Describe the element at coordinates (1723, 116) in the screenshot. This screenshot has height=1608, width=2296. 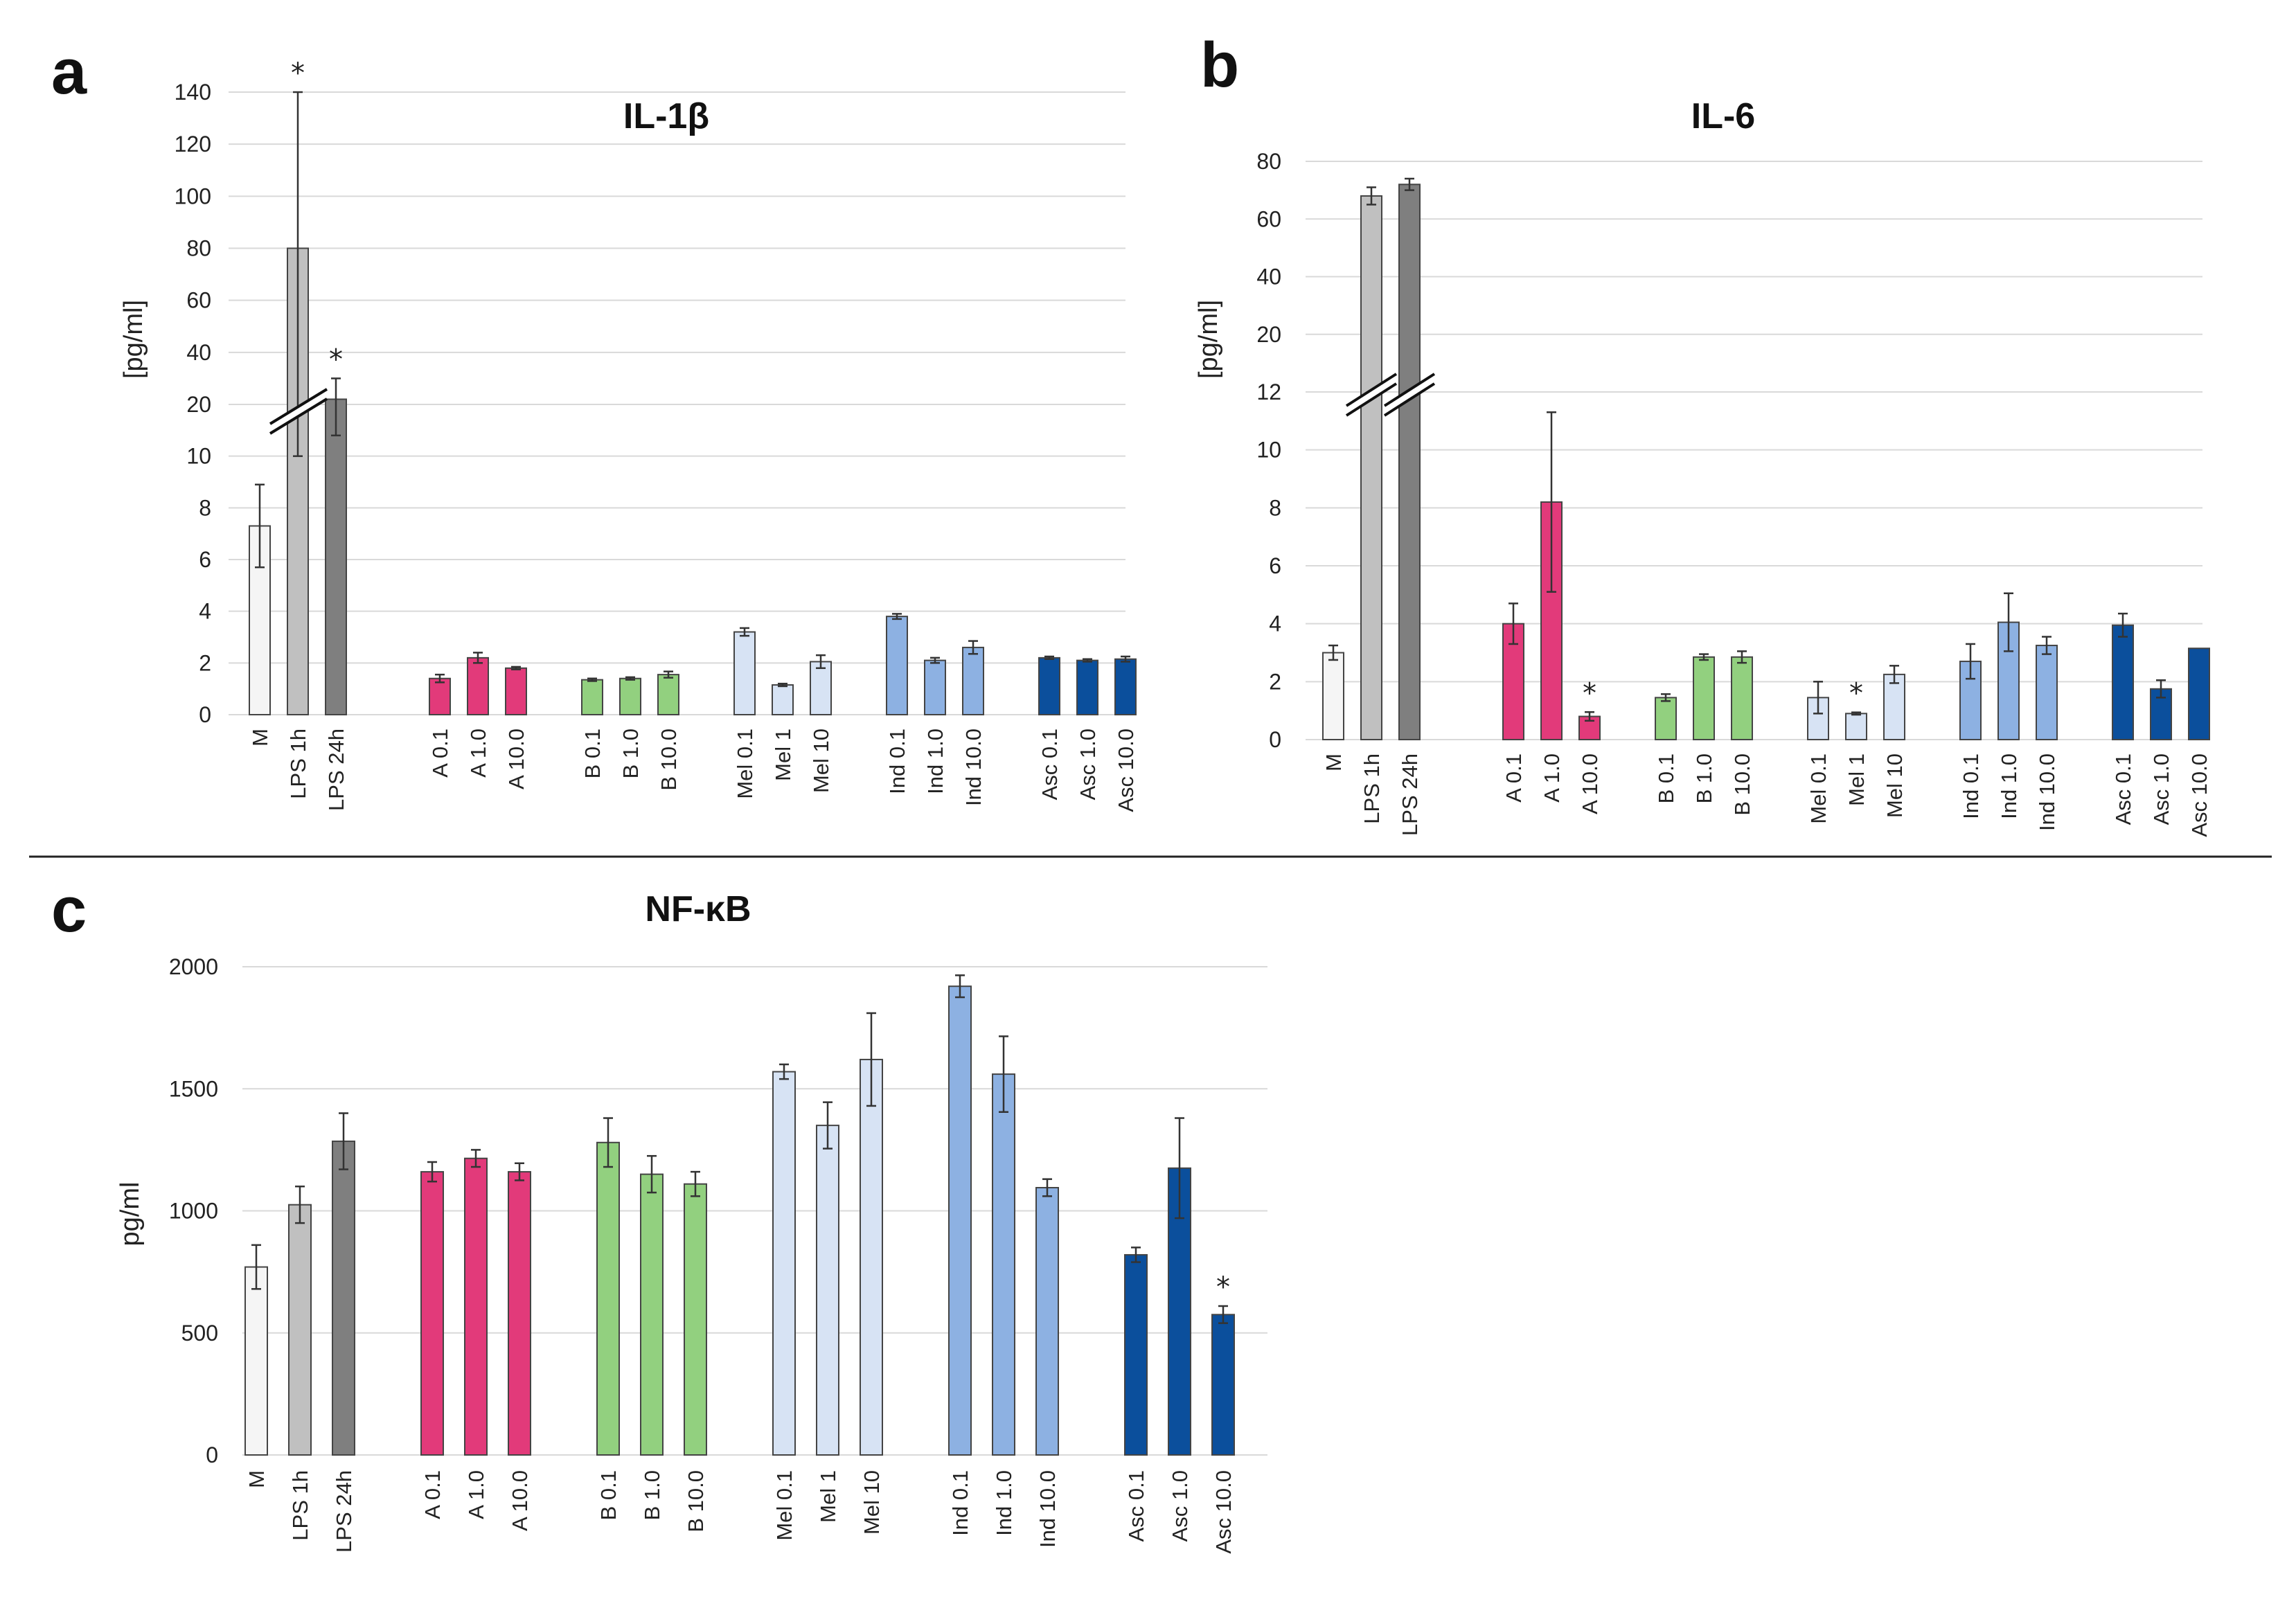
I see `chart-title-b: IL-6` at that location.